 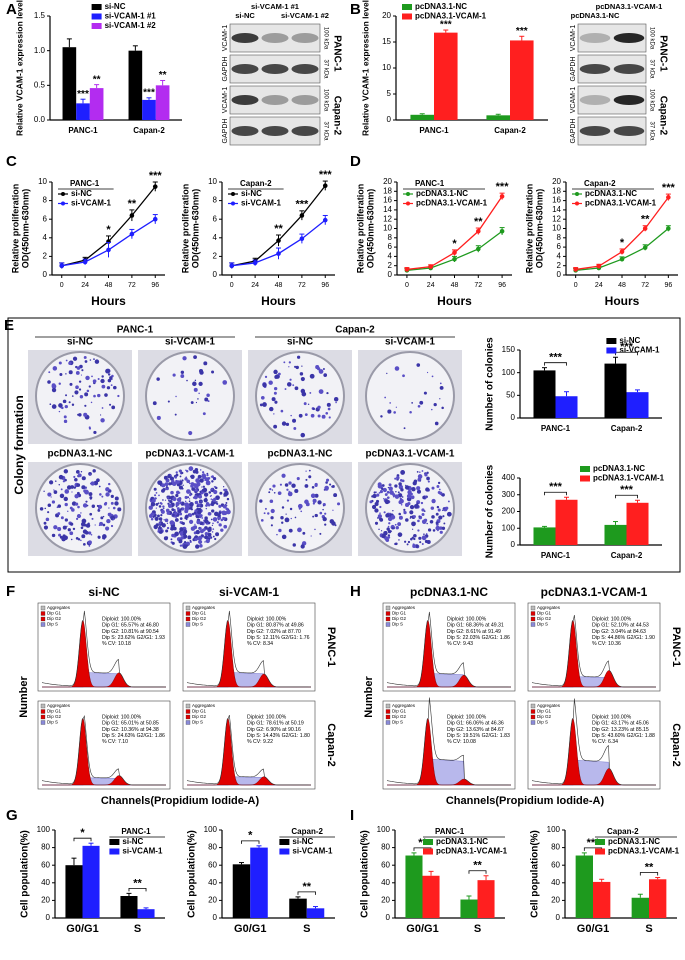 I want to click on flow-stat: Dip G2: 7.02% at 87.70, so click(x=274, y=632).